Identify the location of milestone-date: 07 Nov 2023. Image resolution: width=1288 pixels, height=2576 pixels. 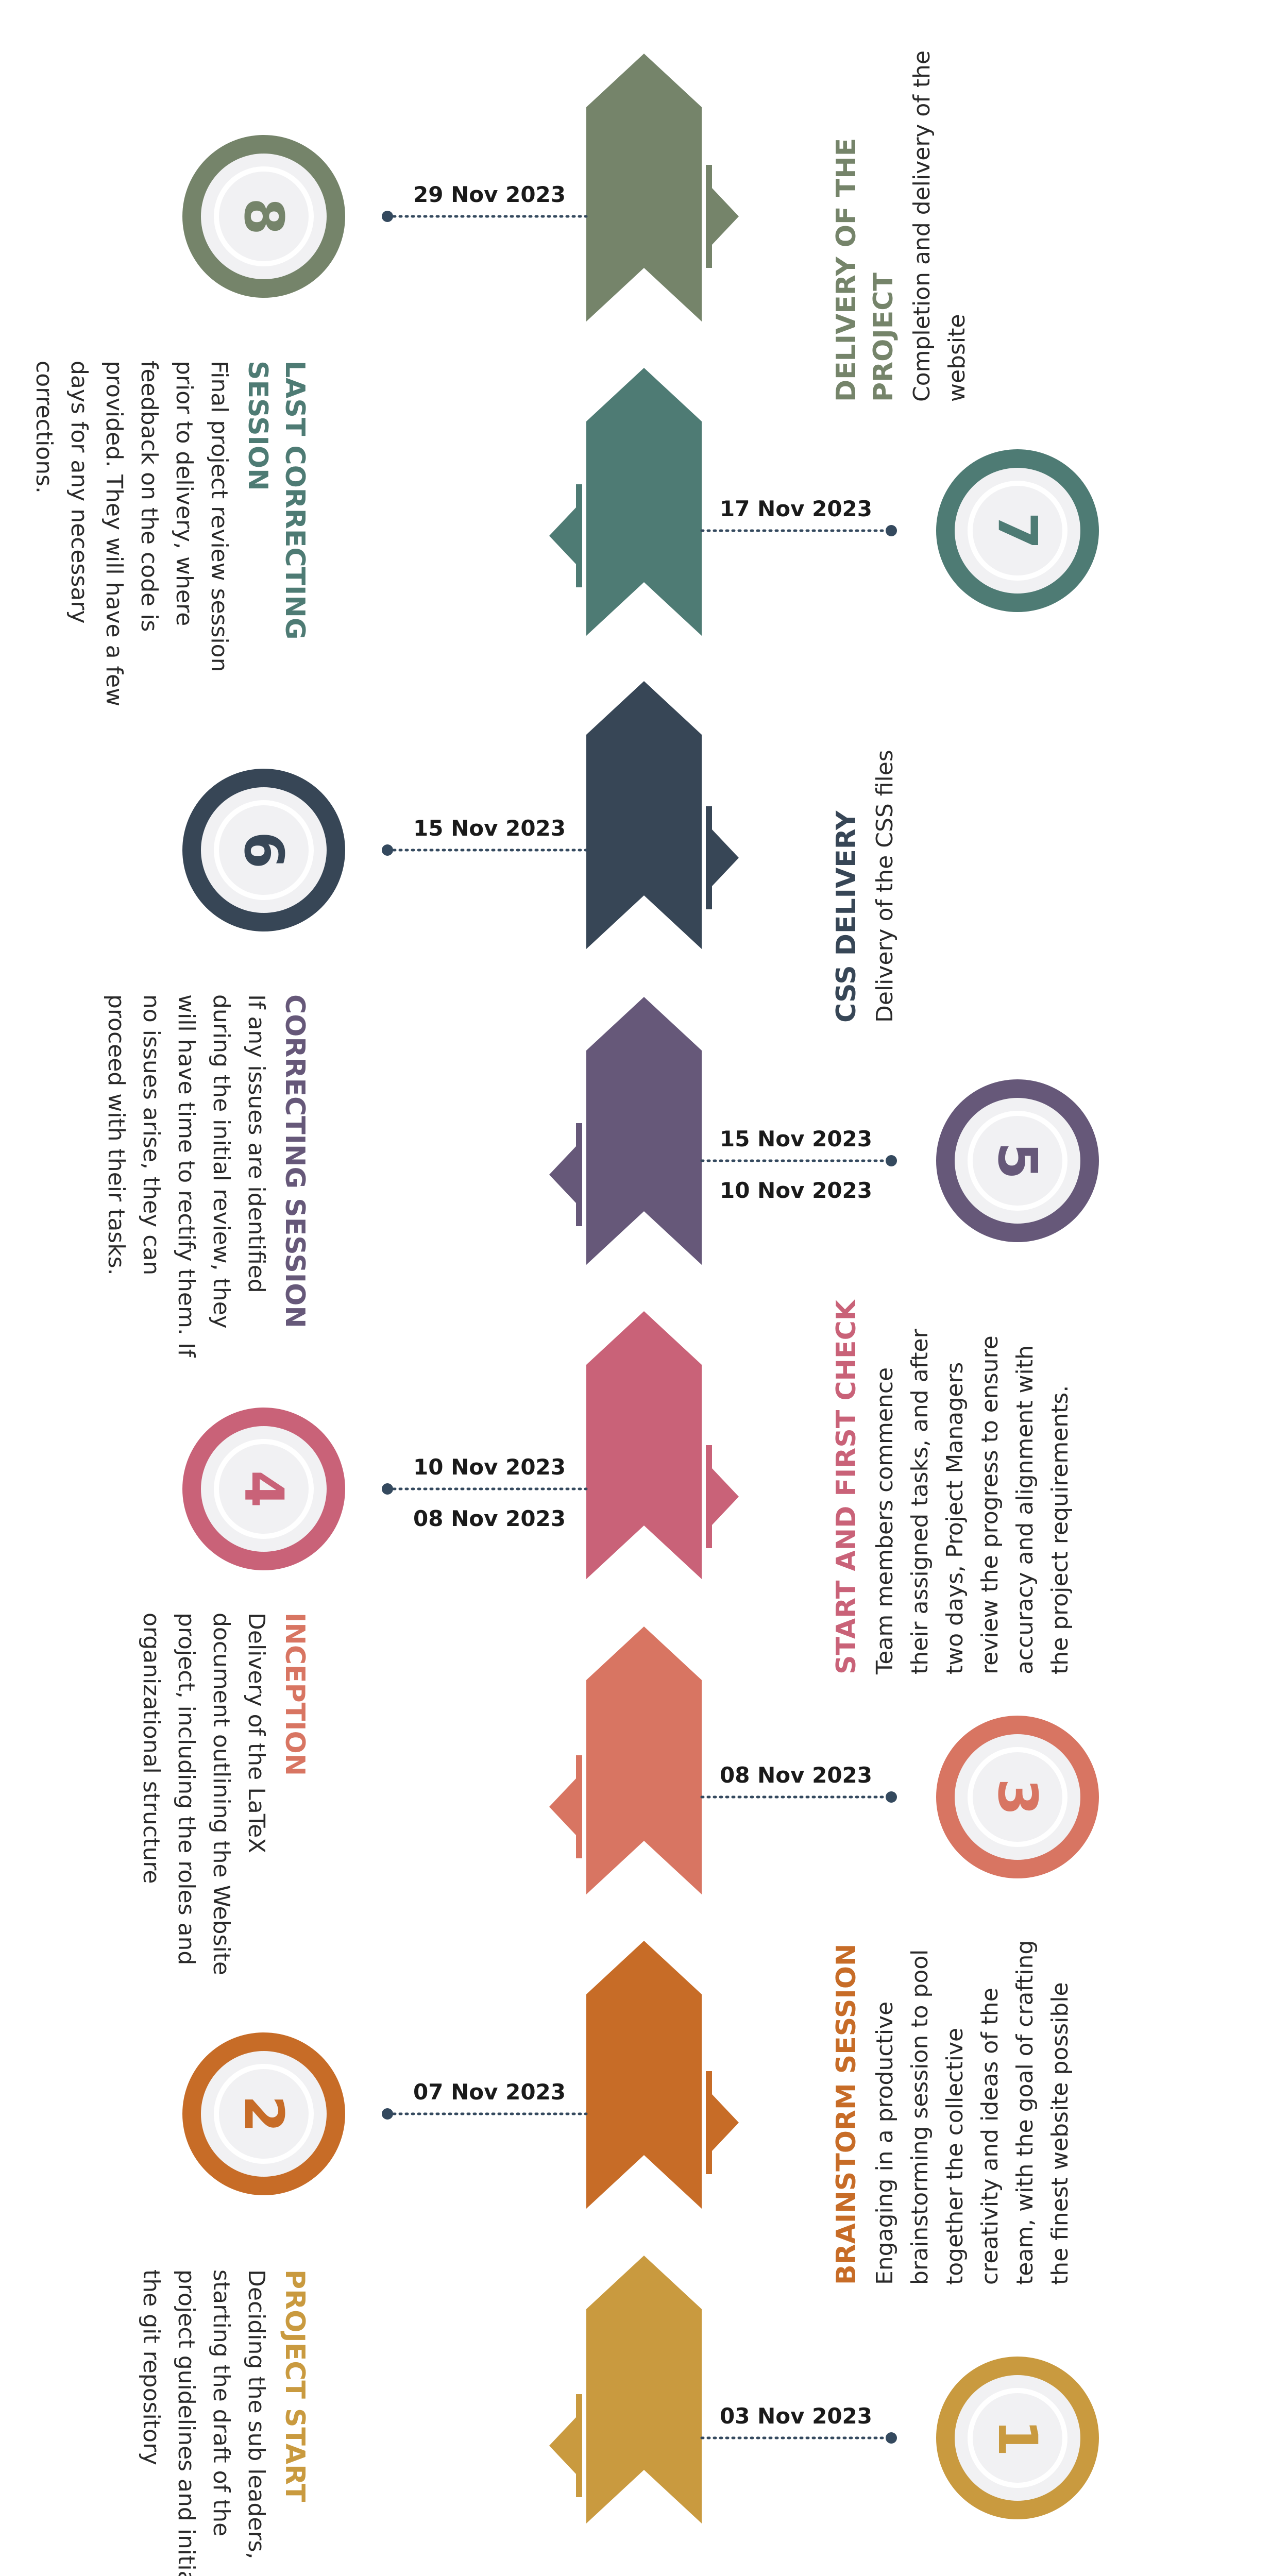
(489, 2092).